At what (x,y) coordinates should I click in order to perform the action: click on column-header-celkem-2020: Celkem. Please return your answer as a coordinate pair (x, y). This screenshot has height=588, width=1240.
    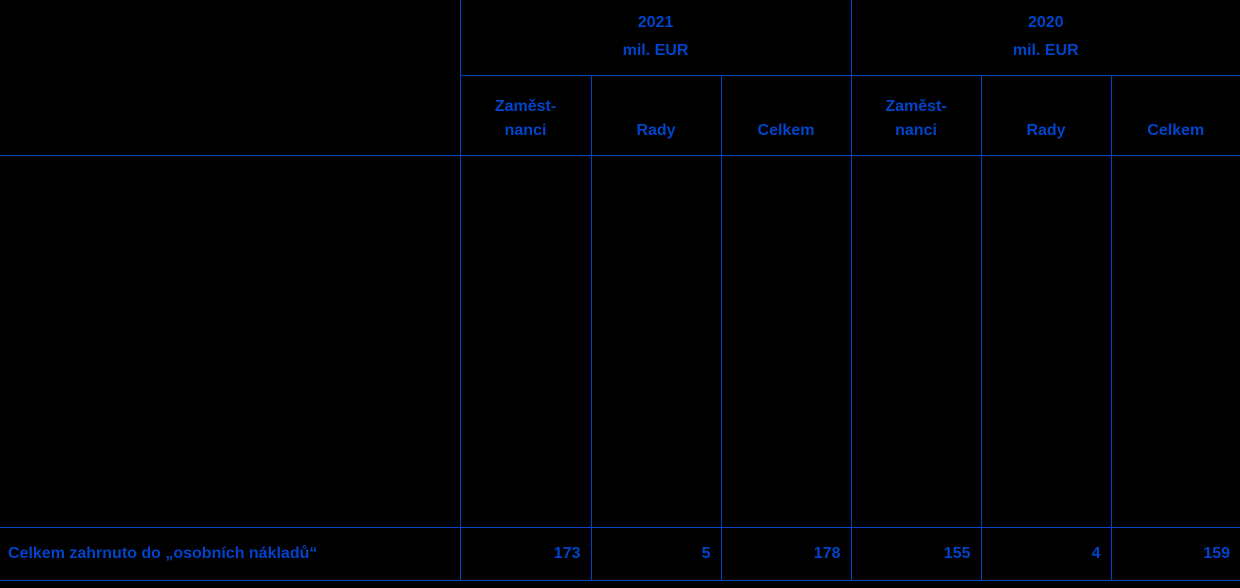
    Looking at the image, I should click on (1175, 115).